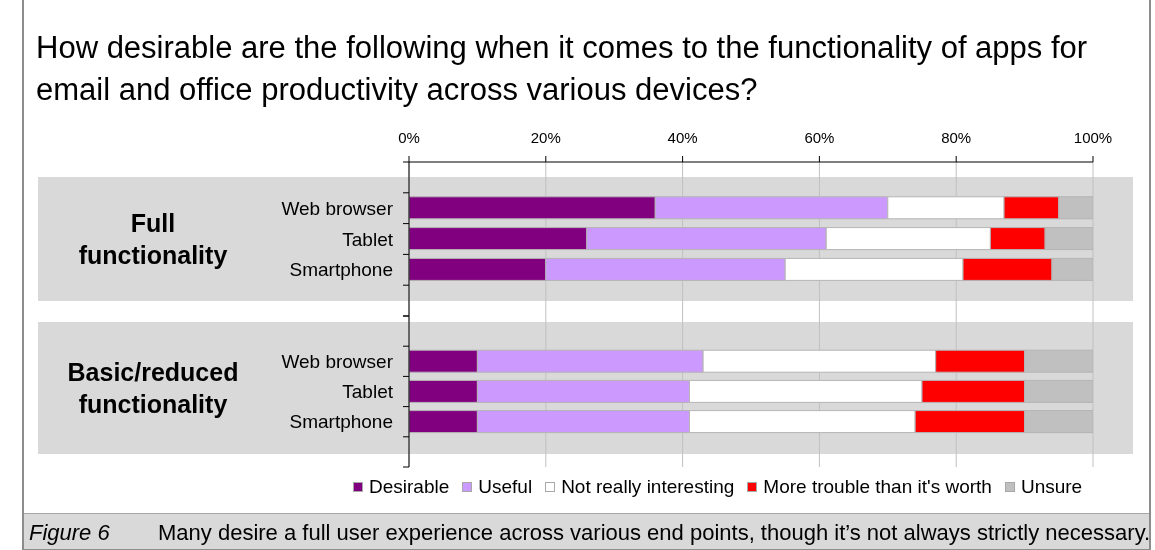  What do you see at coordinates (409, 487) in the screenshot?
I see `legend-label: Desirable` at bounding box center [409, 487].